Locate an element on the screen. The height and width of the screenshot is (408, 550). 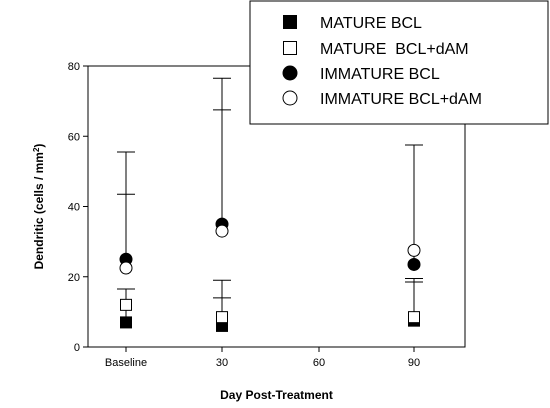
legend-item: IMMATURE BCL+dAM is located at coordinates (382, 99).